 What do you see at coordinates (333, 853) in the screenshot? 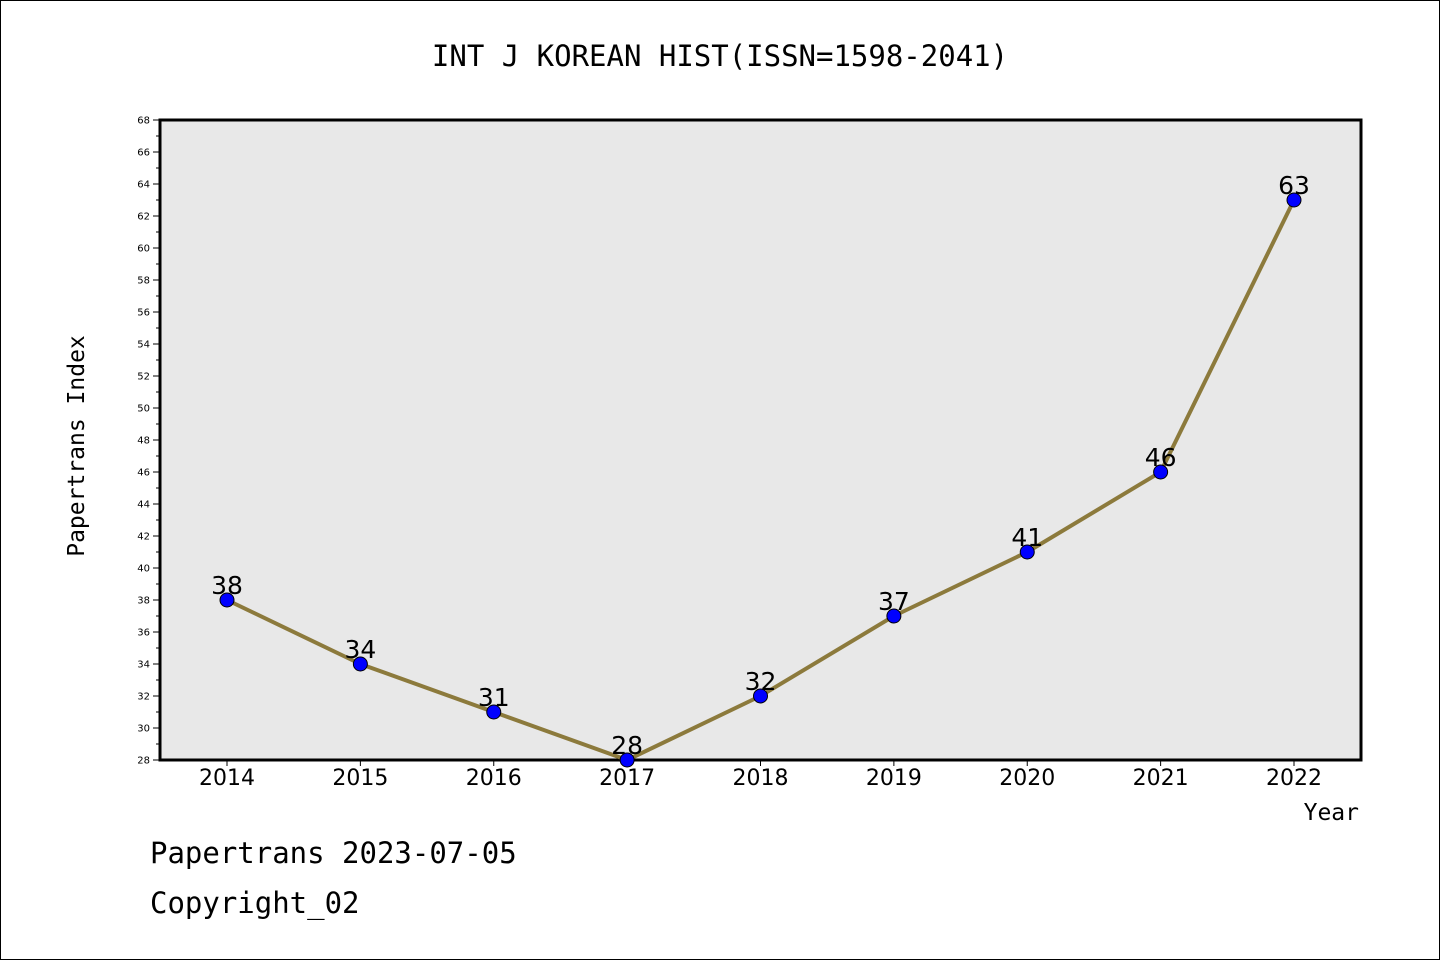
I see `footer-date-text: Papertrans 2023-07-05` at bounding box center [333, 853].